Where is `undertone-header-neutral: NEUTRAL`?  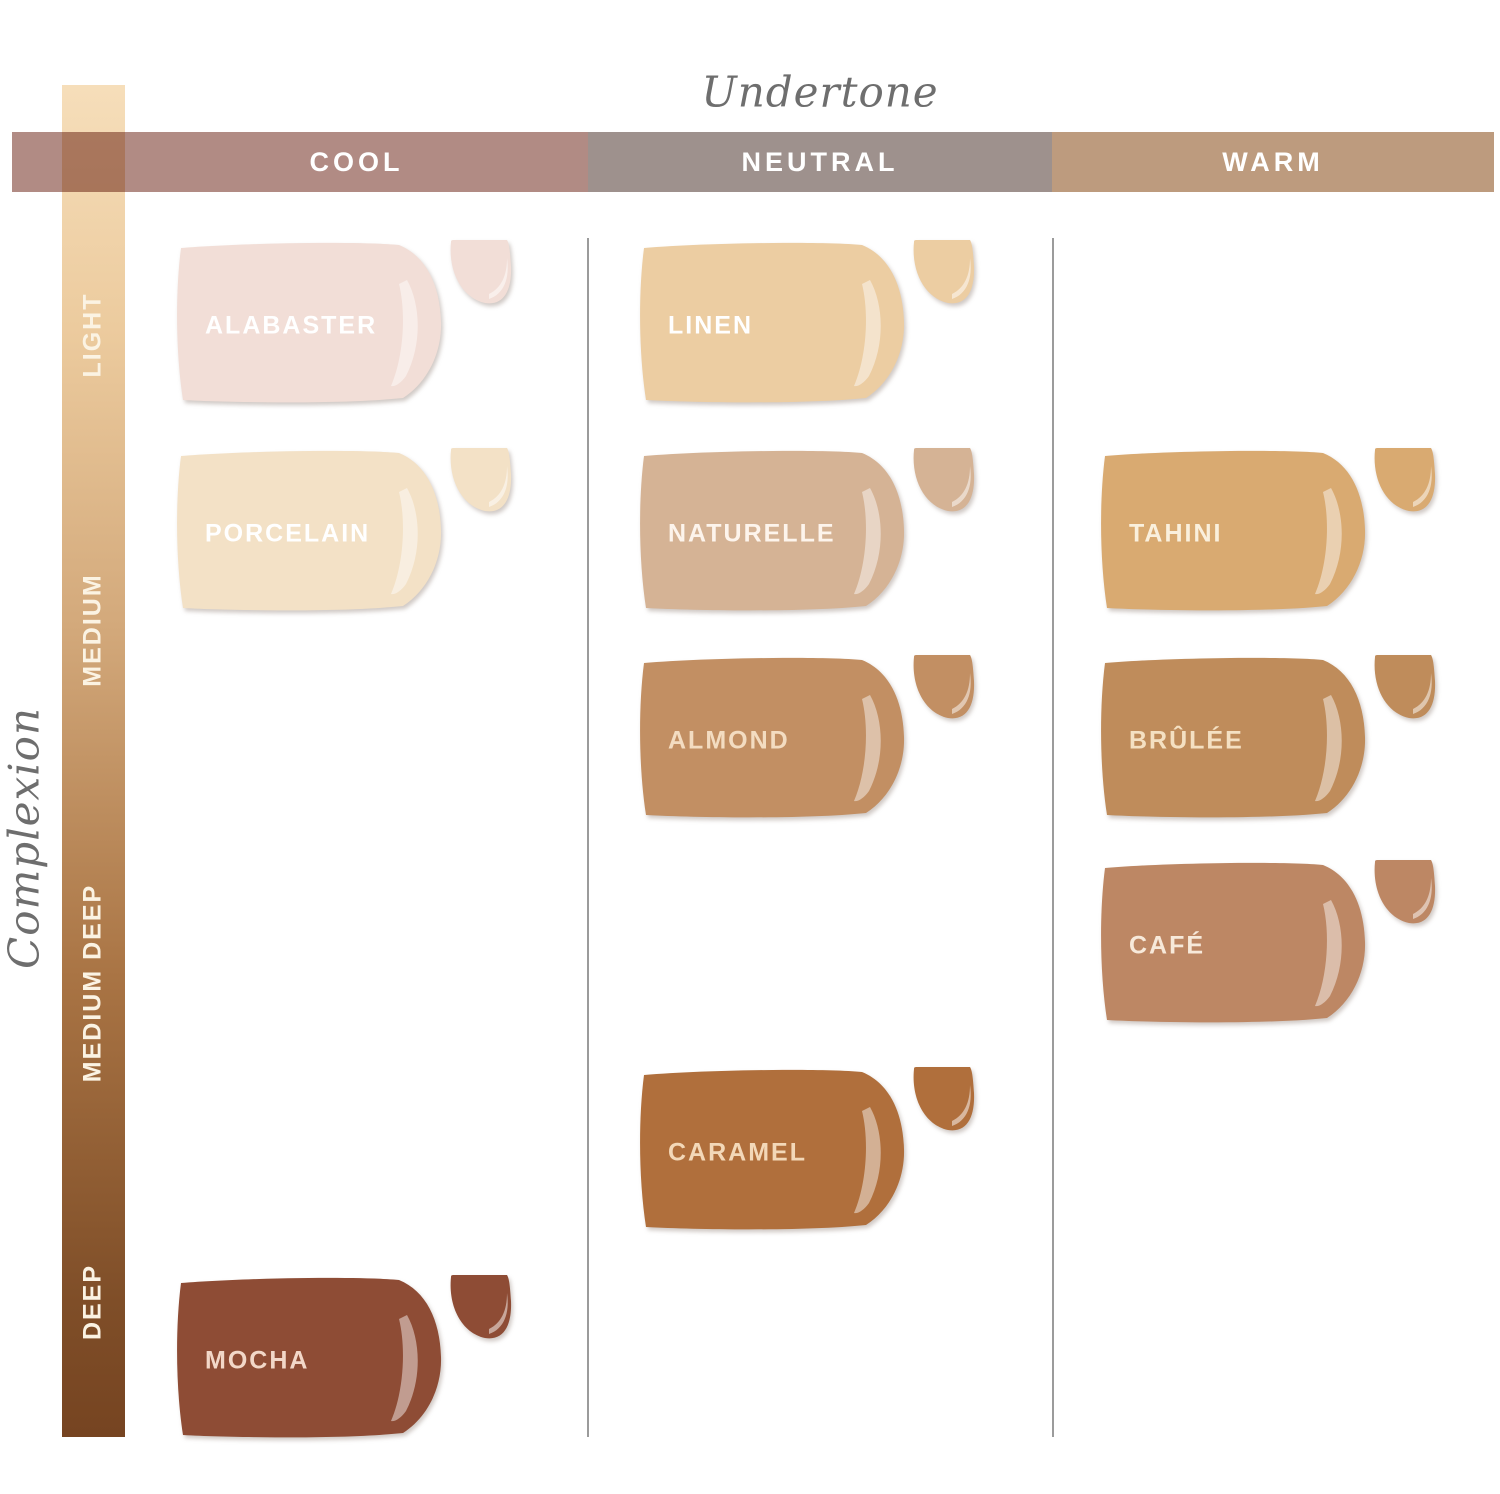
undertone-header-neutral: NEUTRAL is located at coordinates (820, 162).